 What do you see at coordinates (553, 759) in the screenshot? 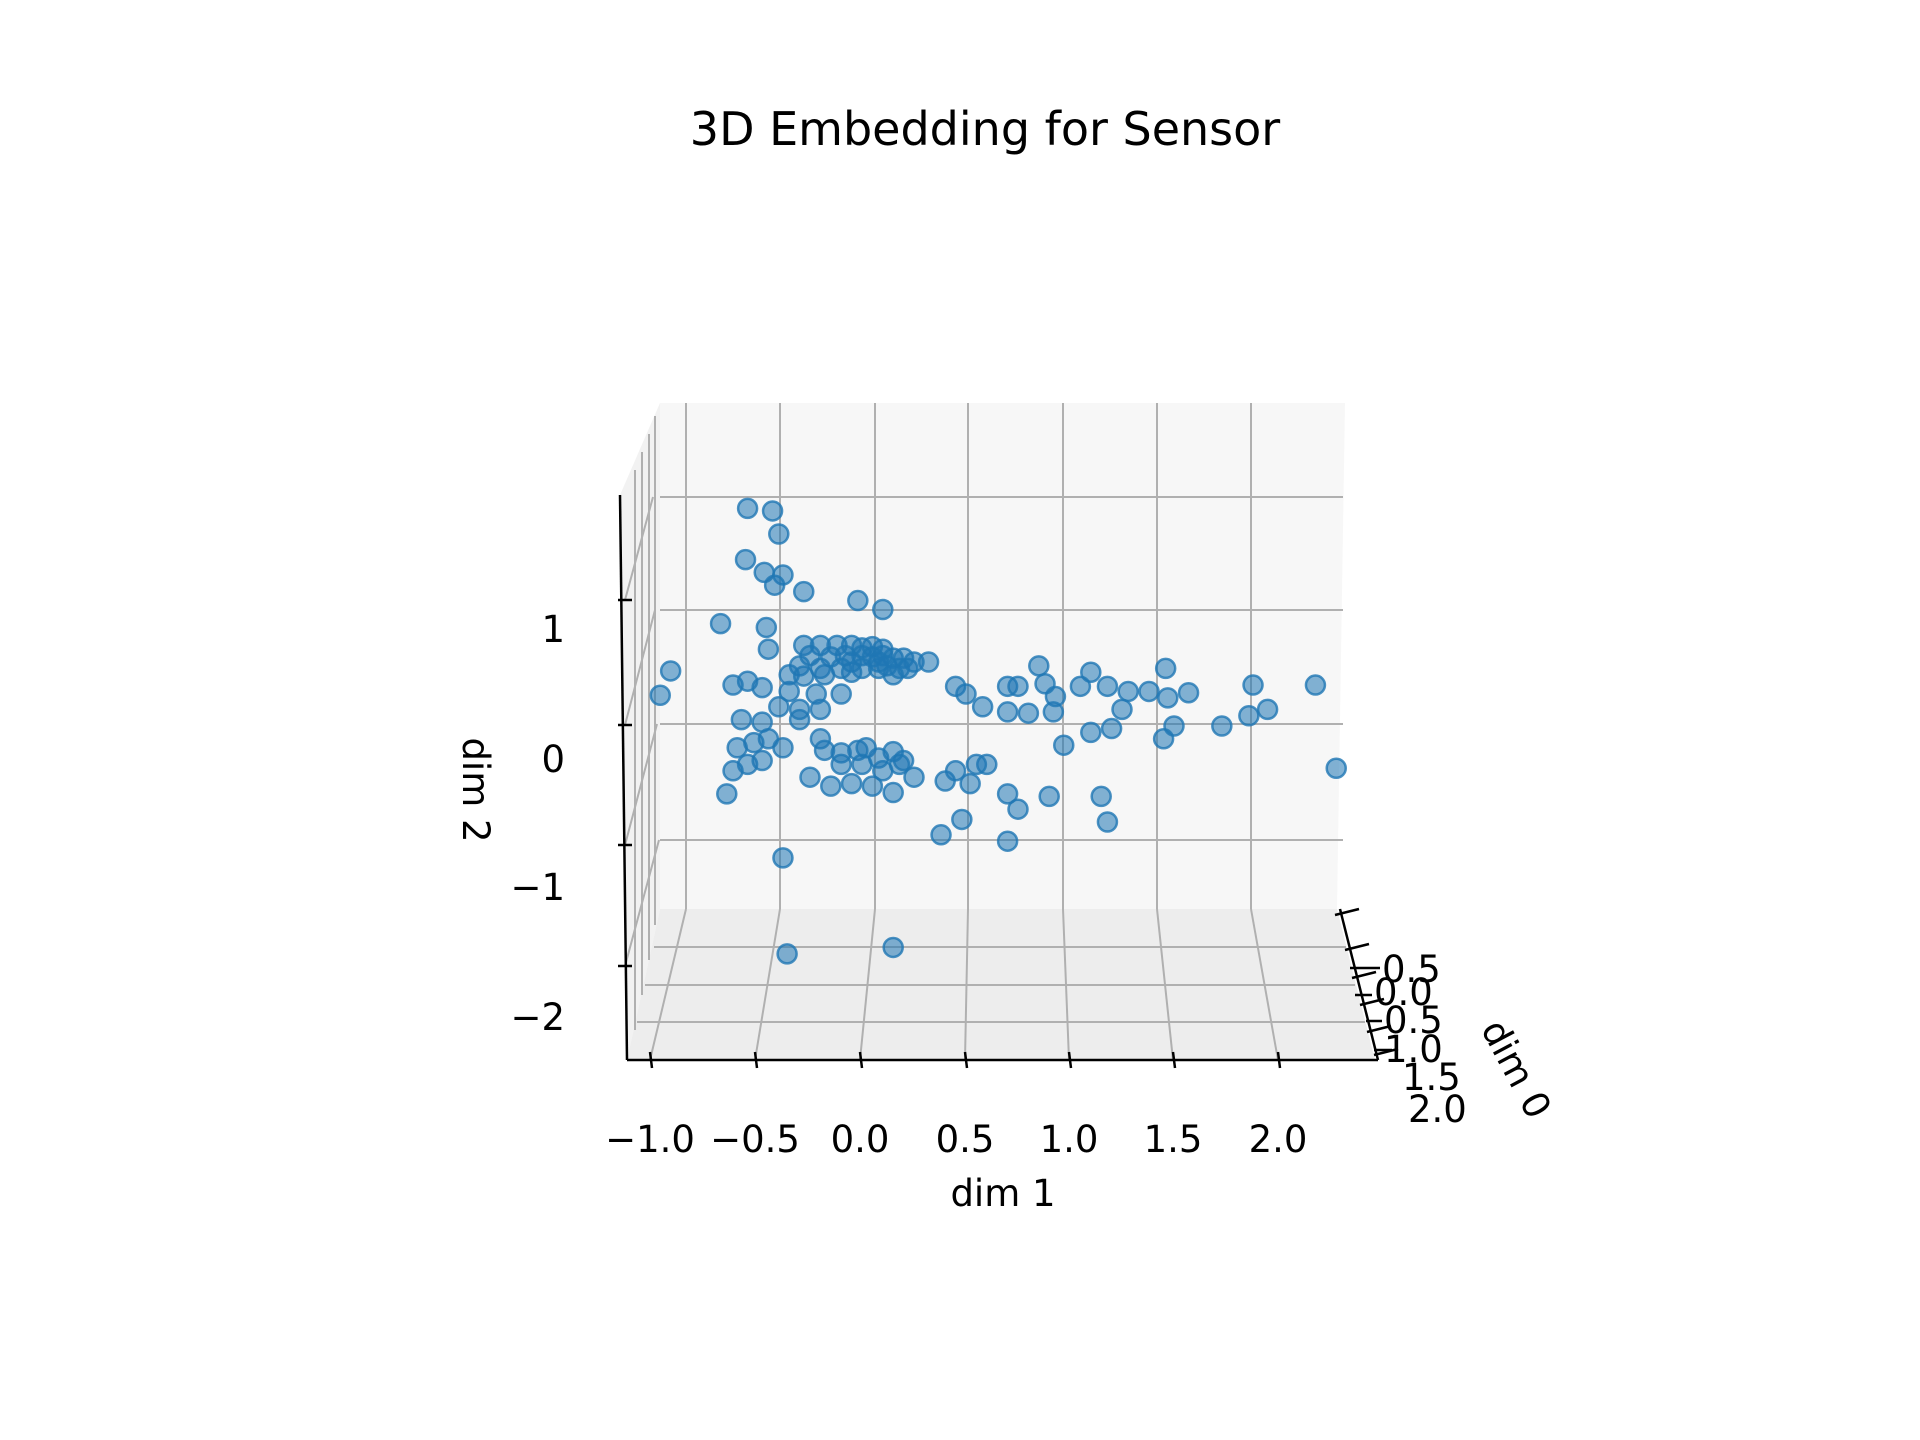
I see `y-tick-label-1: 0` at bounding box center [553, 759].